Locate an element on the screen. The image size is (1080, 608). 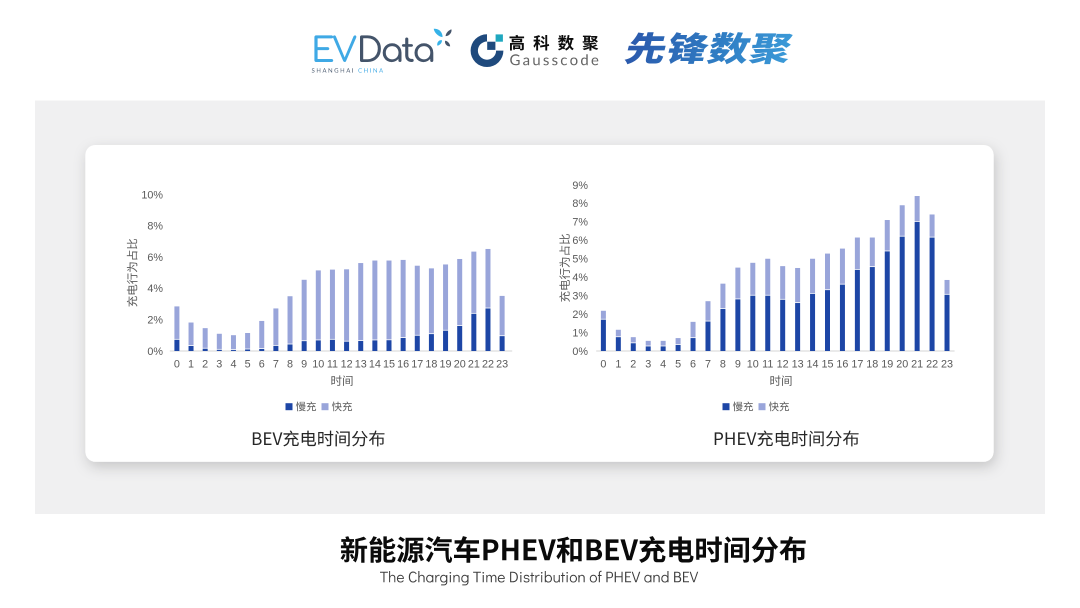
svg-text: 5% is located at coordinates (580, 260).